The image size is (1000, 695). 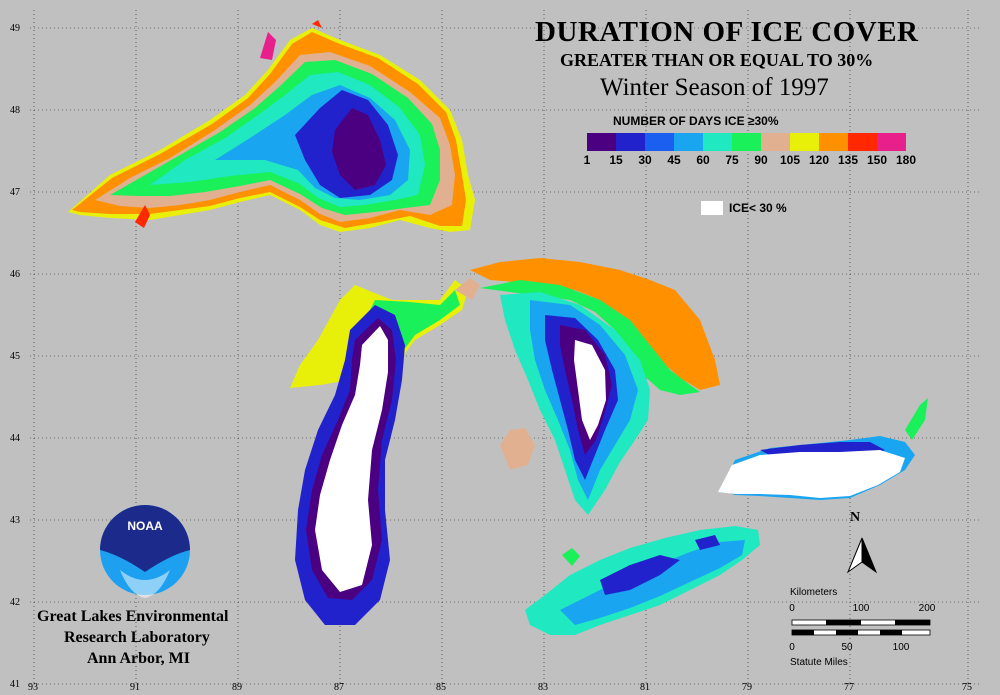 I want to click on legend-tick-label: 75, so click(x=732, y=160).